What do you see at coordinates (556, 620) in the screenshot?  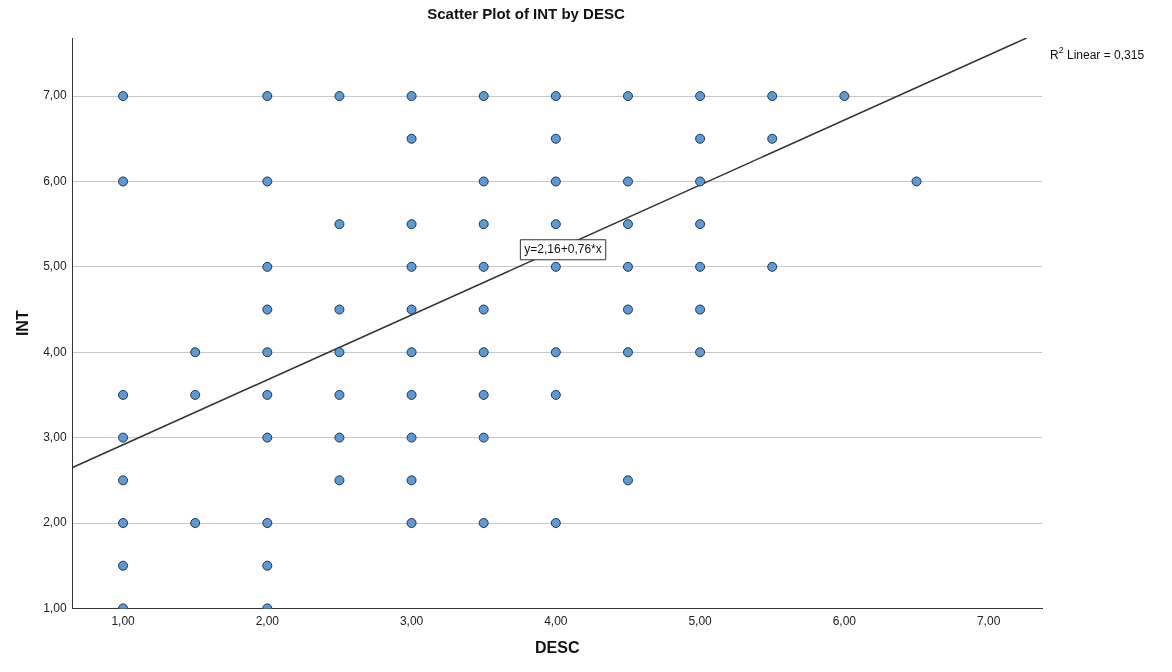 I see `x-tick-label: 4,00` at bounding box center [556, 620].